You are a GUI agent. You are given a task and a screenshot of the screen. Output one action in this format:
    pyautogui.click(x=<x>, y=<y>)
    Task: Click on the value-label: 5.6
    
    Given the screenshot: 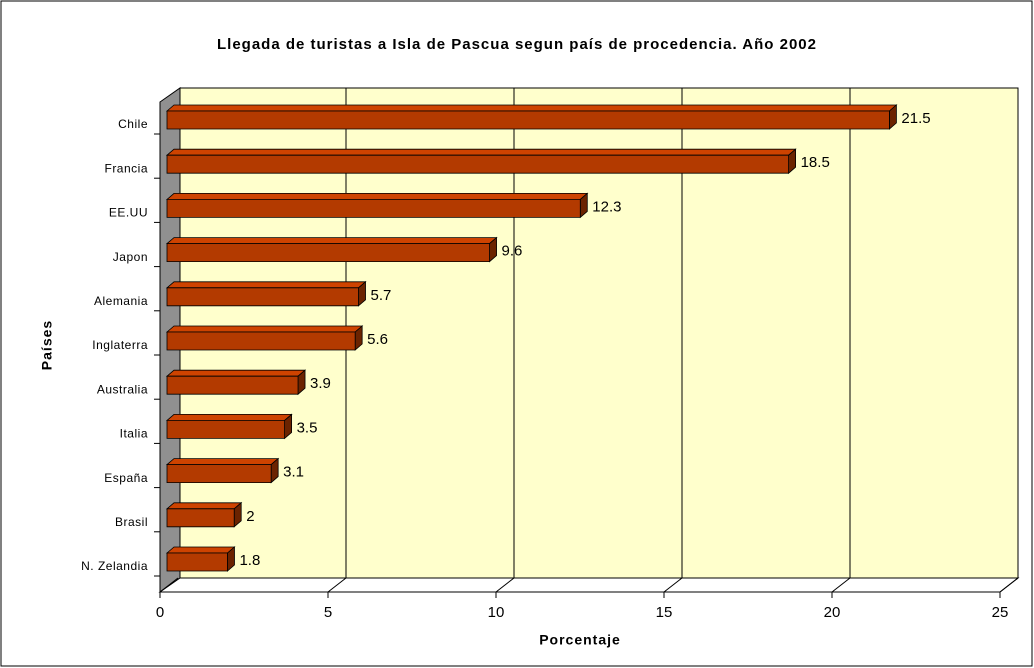 What is the action you would take?
    pyautogui.click(x=377, y=339)
    